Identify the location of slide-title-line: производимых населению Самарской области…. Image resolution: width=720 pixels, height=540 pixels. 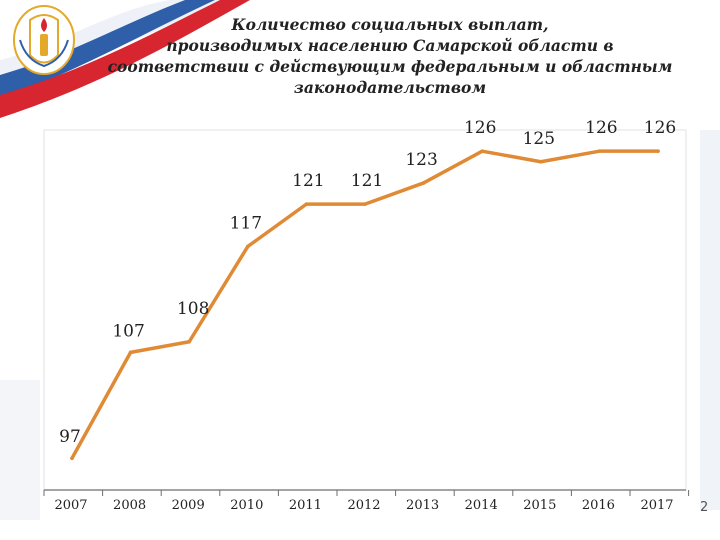
(390, 45).